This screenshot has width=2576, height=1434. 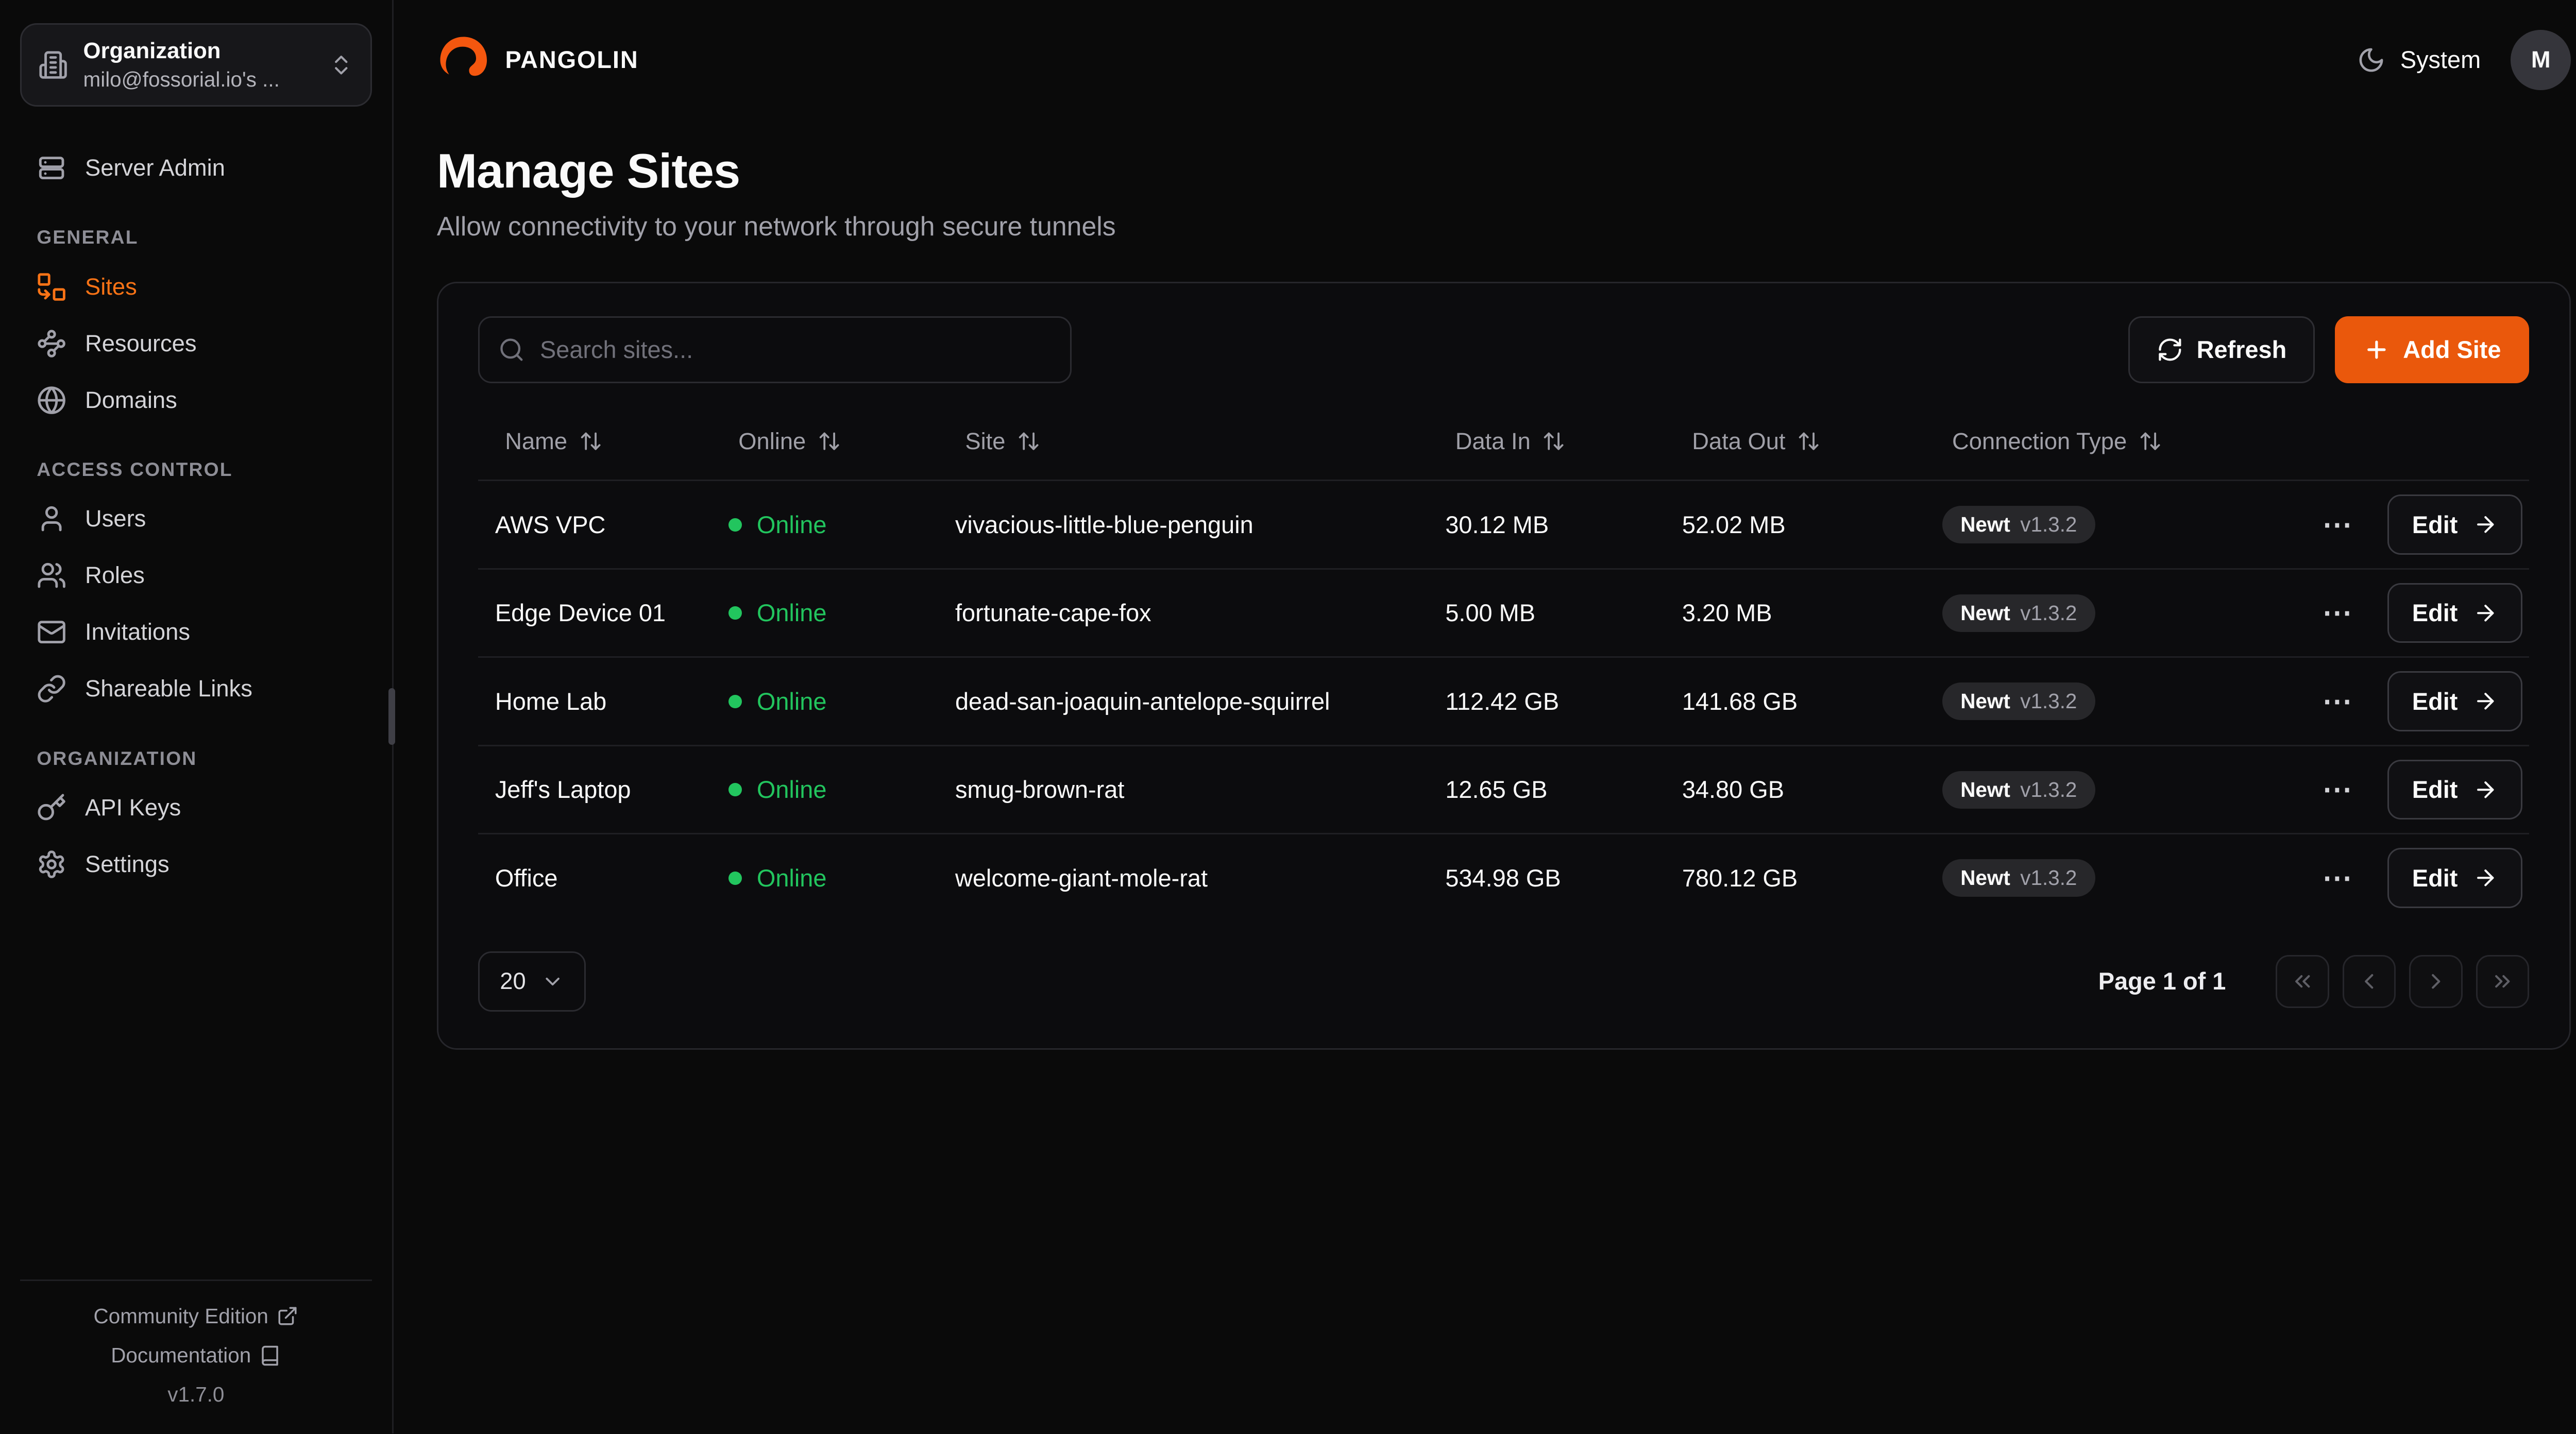 What do you see at coordinates (1795, 441) in the screenshot?
I see `column-header-data-out: Data Out` at bounding box center [1795, 441].